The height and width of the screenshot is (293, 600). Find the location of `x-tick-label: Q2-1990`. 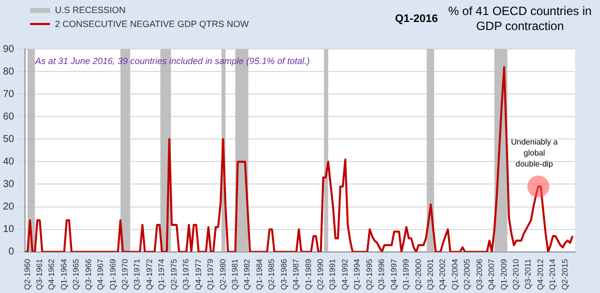

x-tick-label: Q2-1990 is located at coordinates (321, 274).